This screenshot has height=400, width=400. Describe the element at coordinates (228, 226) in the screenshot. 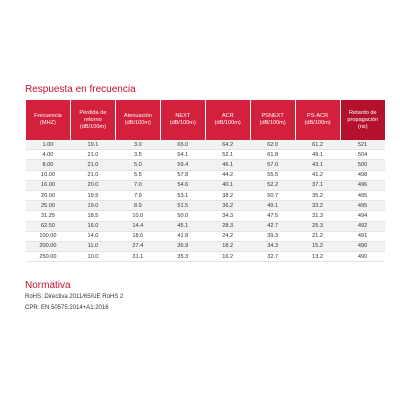

I see `table-cell: 28.3` at that location.